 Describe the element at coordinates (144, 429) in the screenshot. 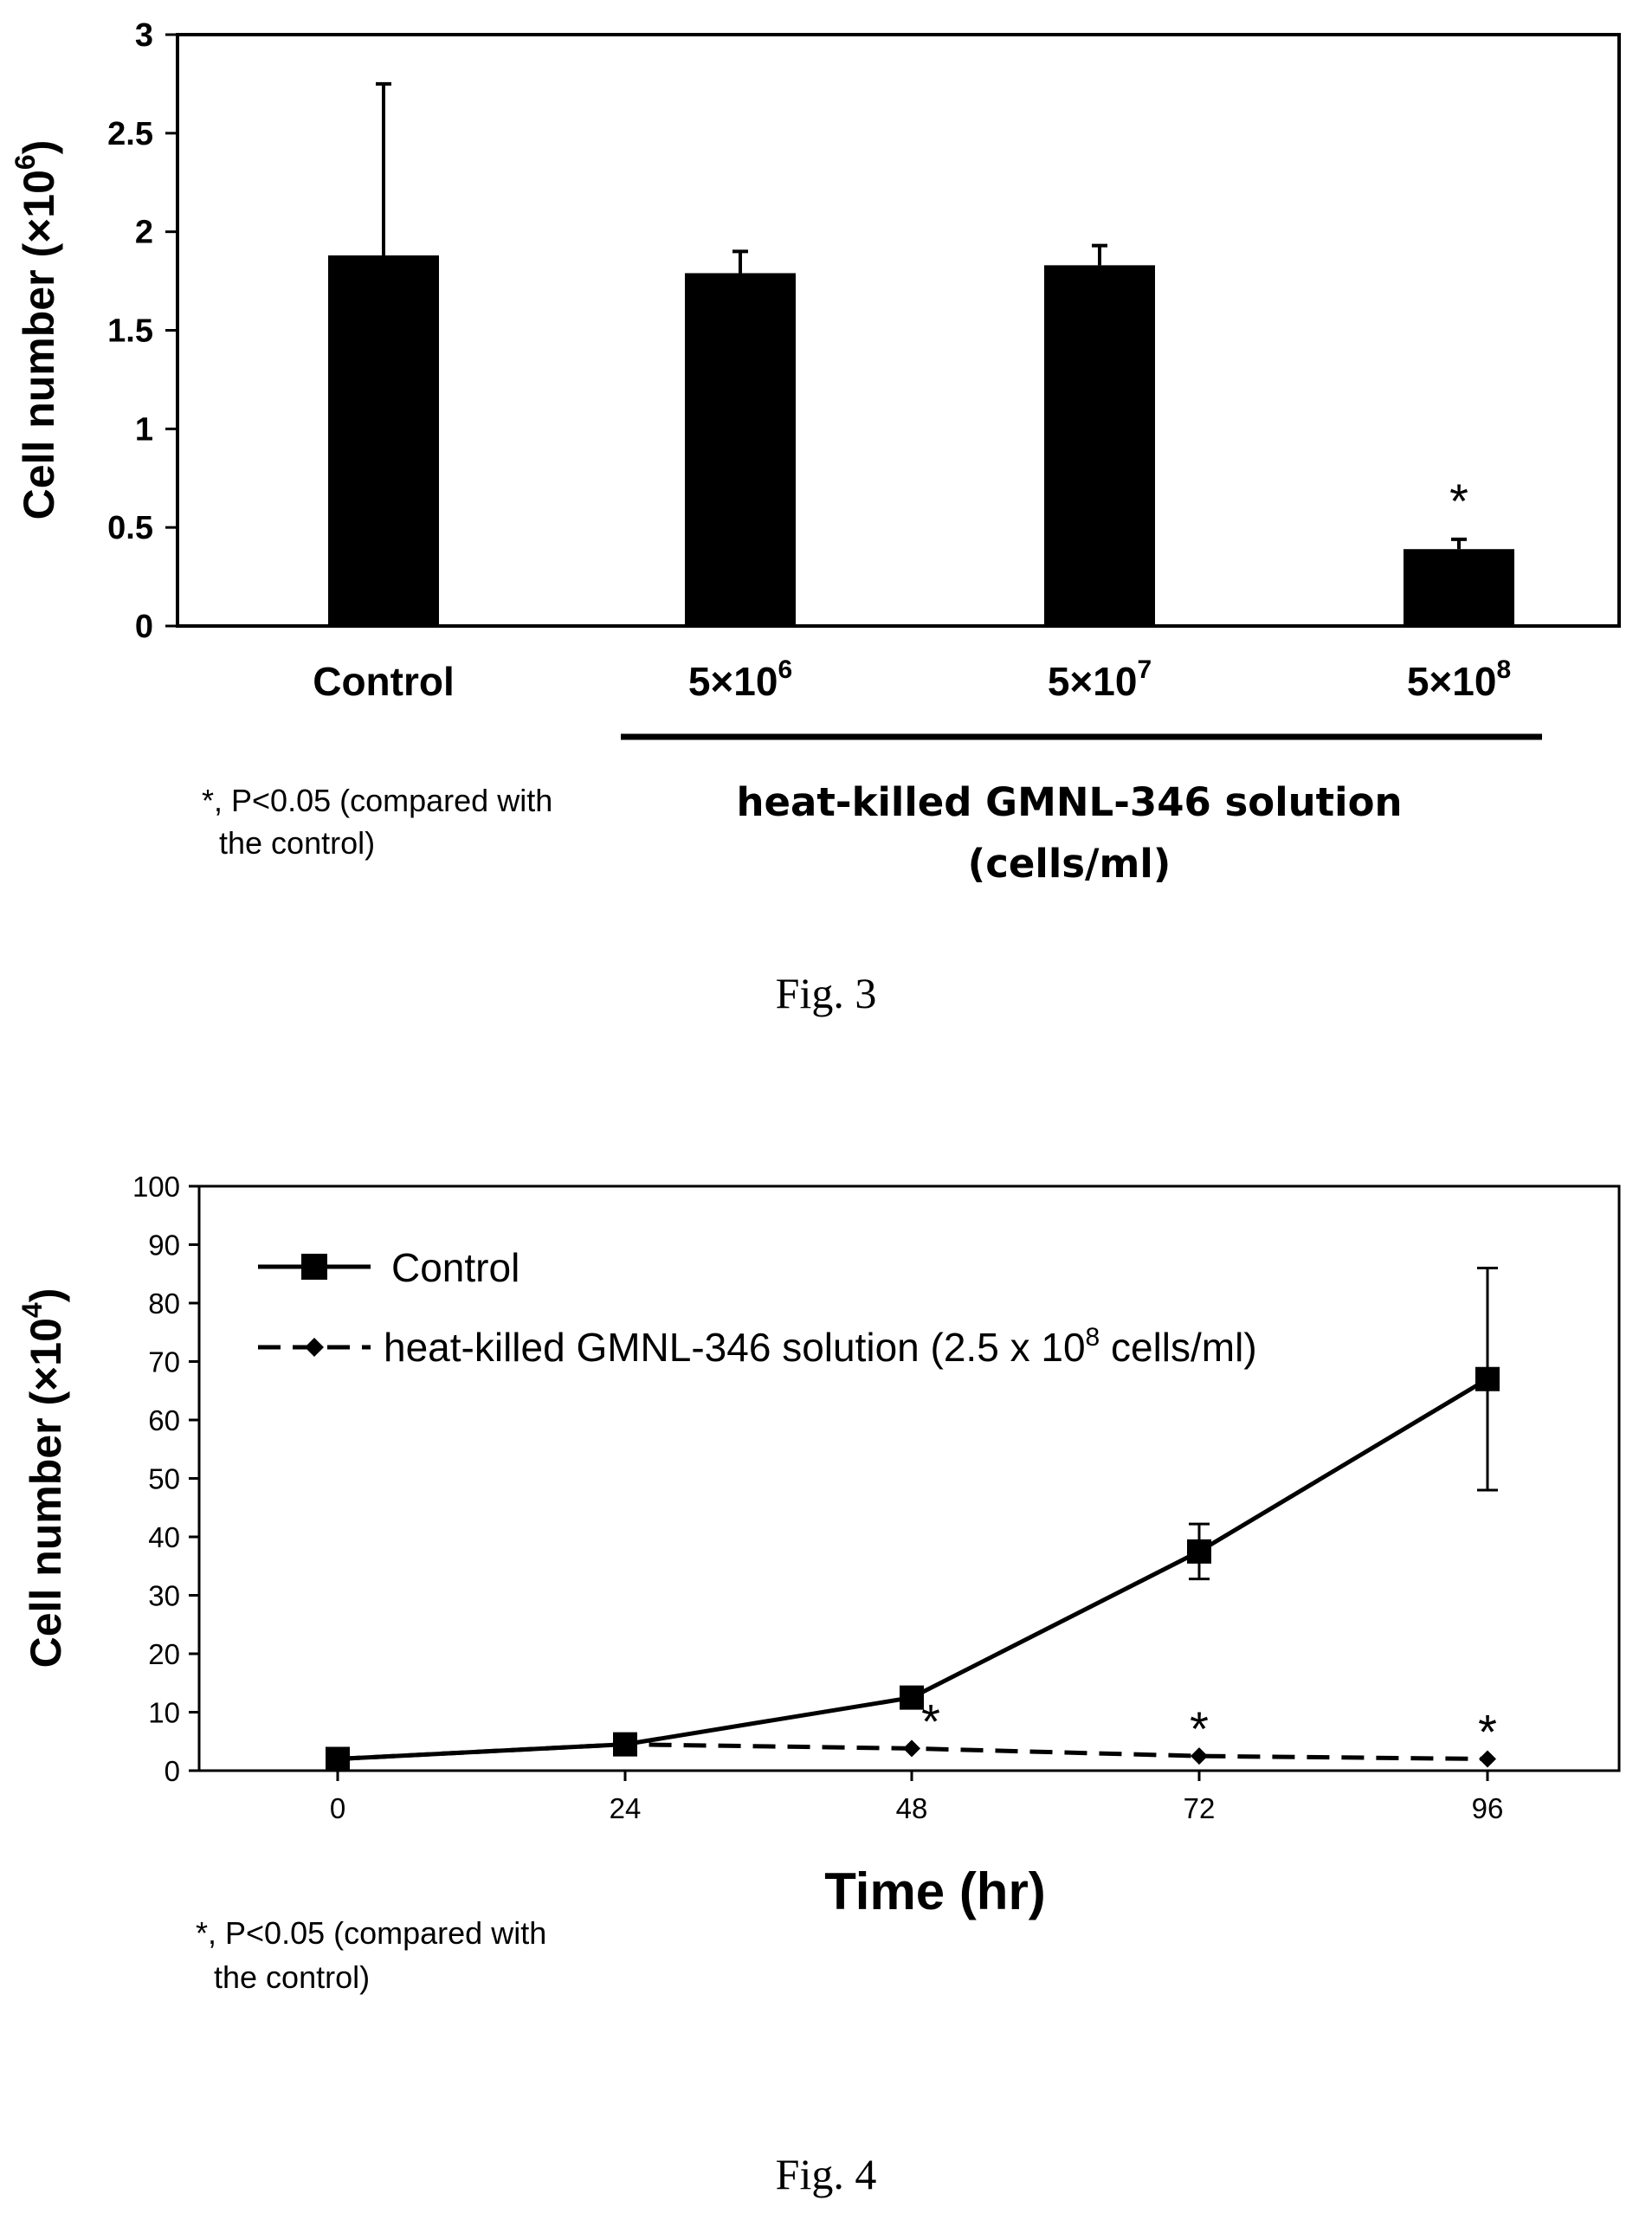

I see `bar-y-tick-label: 1` at that location.